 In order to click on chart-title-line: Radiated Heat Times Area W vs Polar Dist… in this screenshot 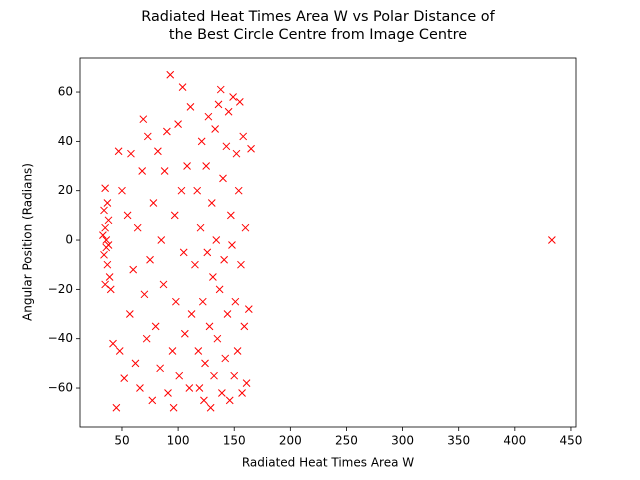, I will do `click(318, 17)`.